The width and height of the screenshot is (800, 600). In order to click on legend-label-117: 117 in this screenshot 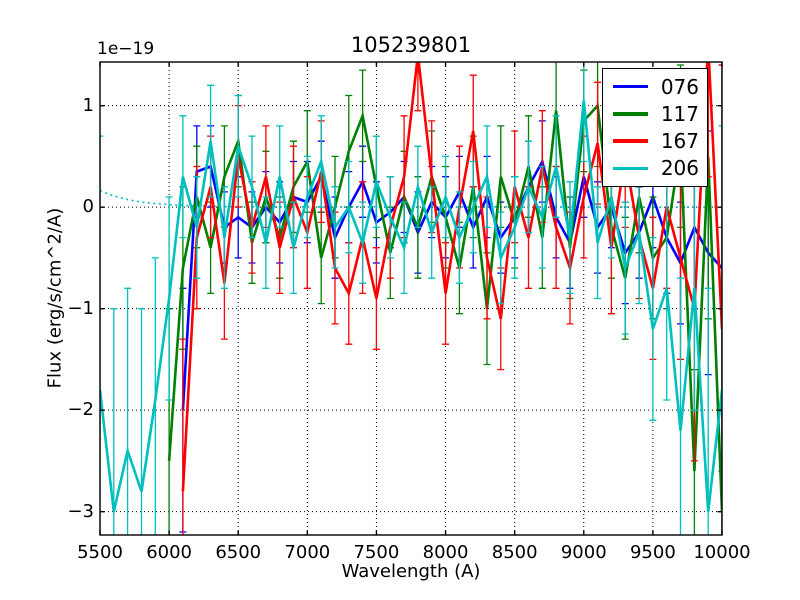, I will do `click(679, 113)`.